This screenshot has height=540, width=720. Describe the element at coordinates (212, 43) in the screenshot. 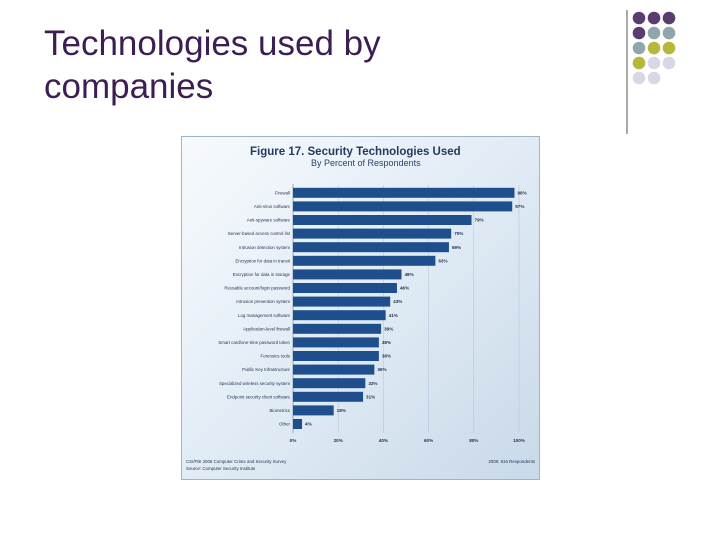

I see `slide-title-line-1: Technologies used by` at that location.